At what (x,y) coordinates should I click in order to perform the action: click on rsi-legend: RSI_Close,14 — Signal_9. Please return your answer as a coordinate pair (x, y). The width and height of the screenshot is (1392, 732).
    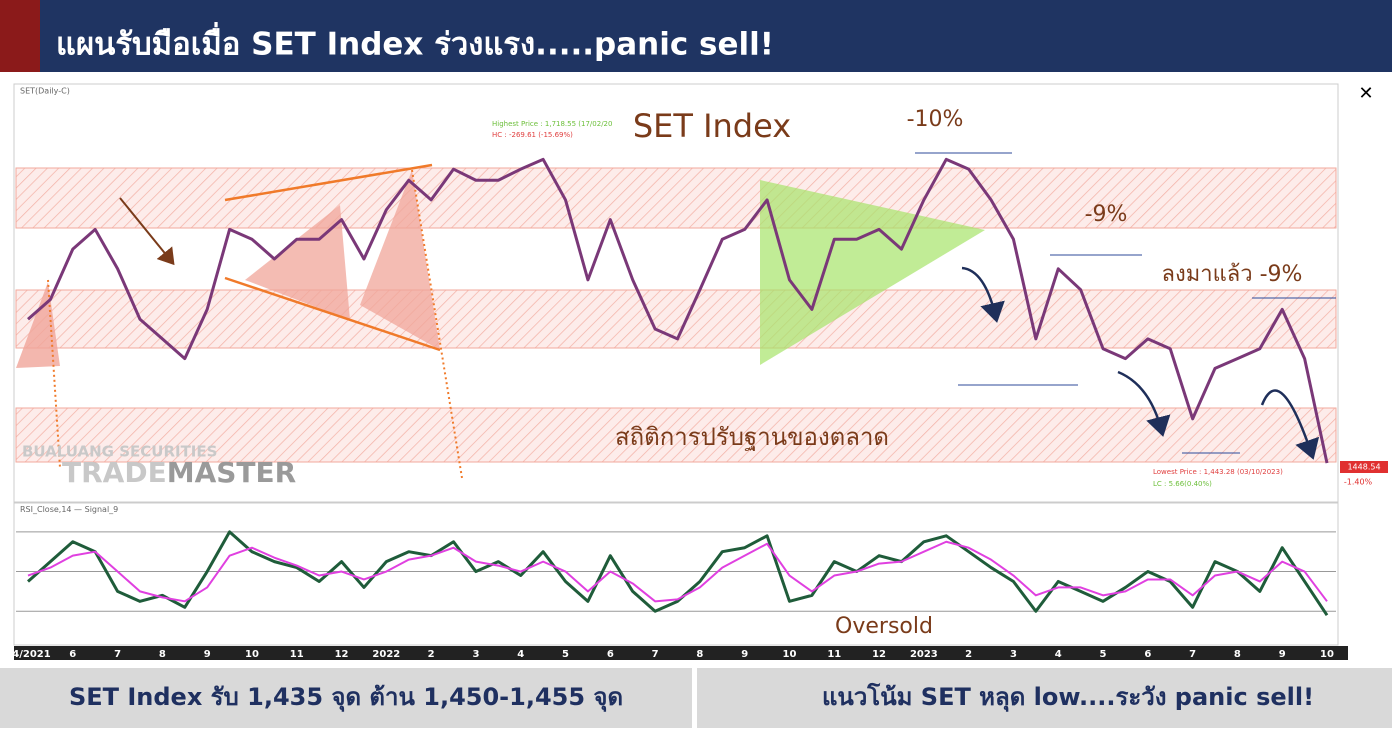
    Looking at the image, I should click on (69, 509).